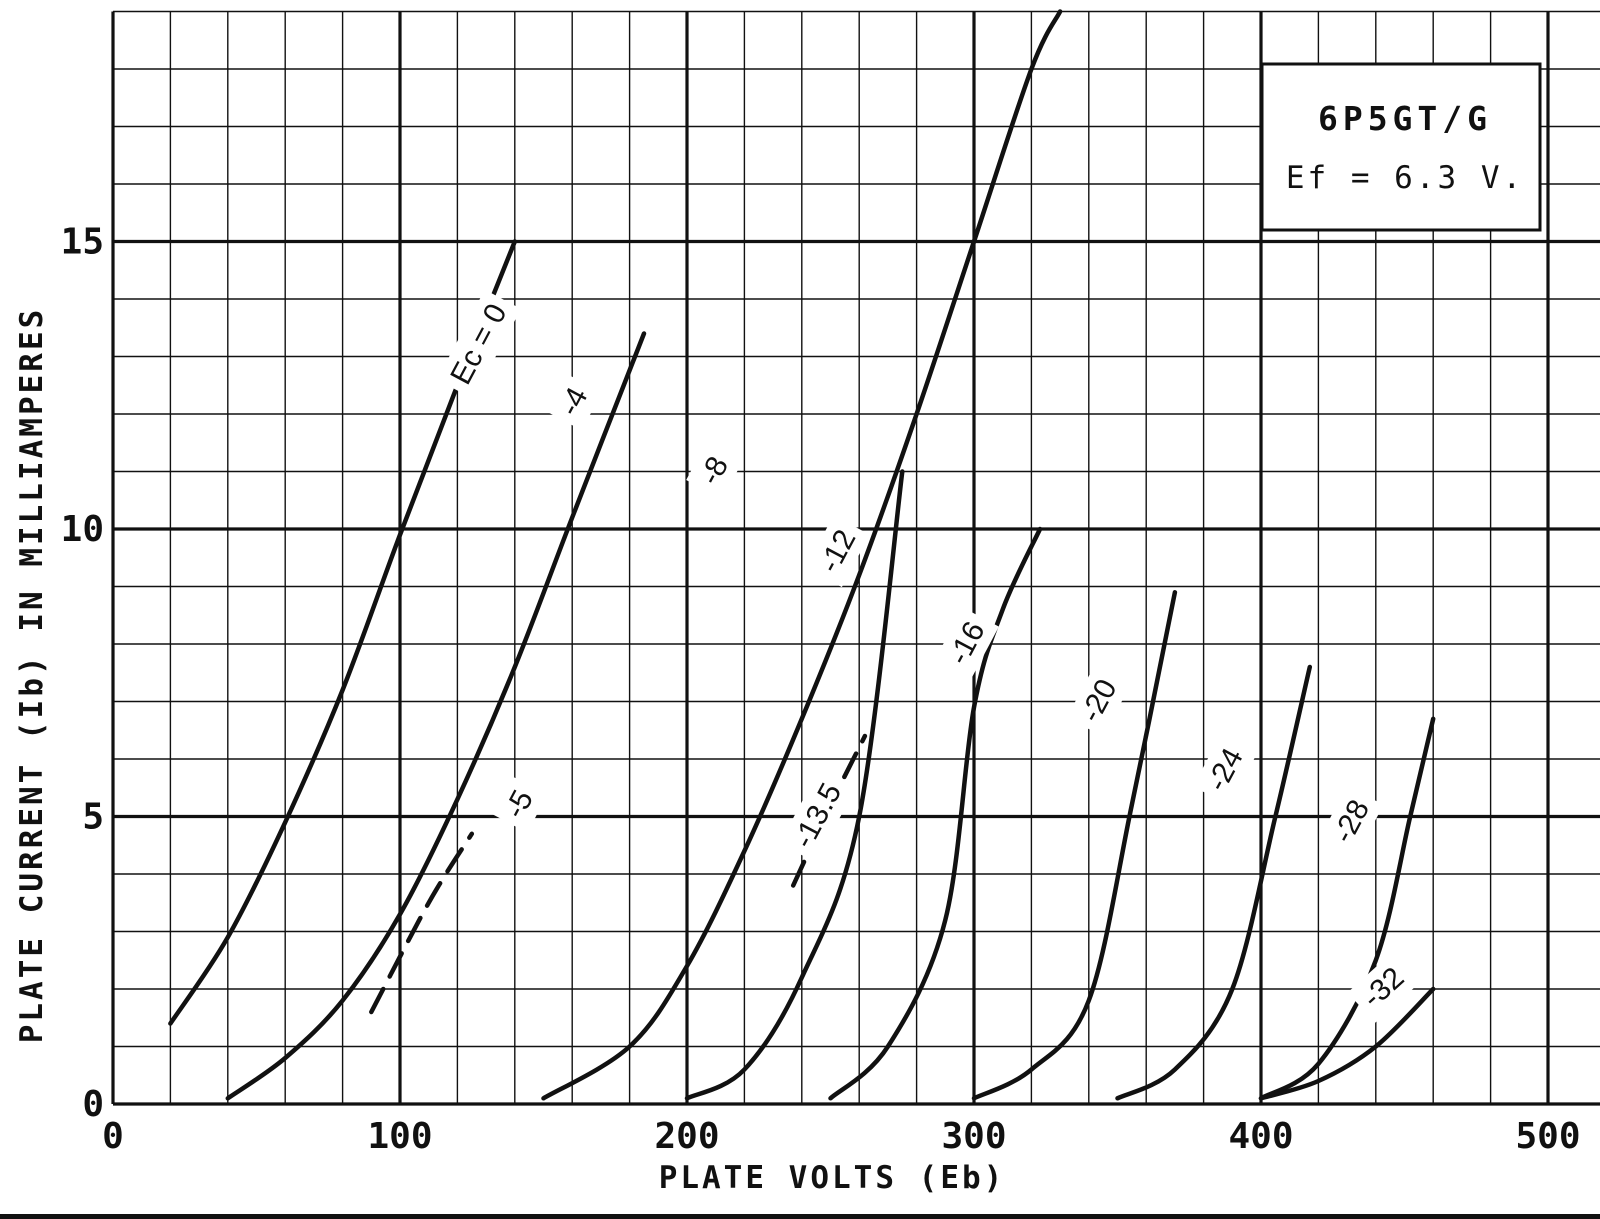  Describe the element at coordinates (82, 242) in the screenshot. I see `y-tick-label: 15` at that location.